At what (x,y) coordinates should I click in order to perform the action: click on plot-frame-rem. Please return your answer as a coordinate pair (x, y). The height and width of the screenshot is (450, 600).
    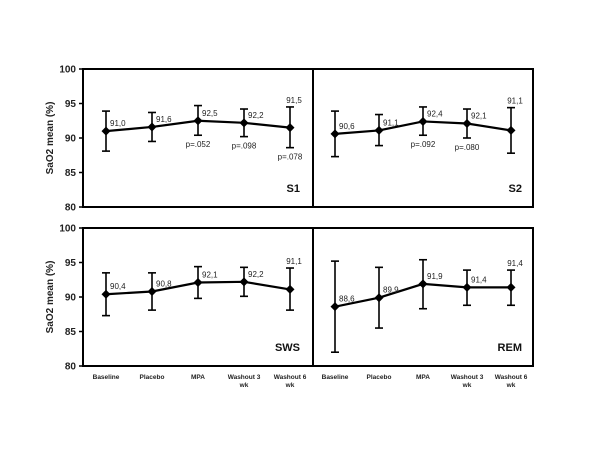
    Looking at the image, I should click on (423, 297).